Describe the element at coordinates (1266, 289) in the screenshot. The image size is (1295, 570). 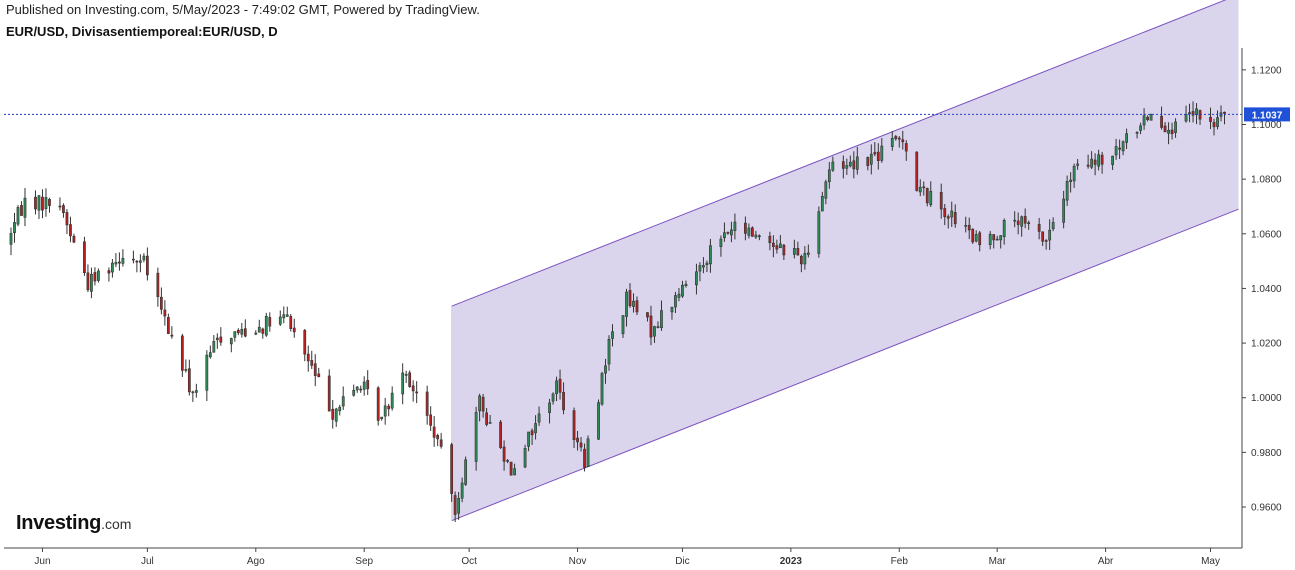
I see `y-tick-label: 1.0400` at that location.